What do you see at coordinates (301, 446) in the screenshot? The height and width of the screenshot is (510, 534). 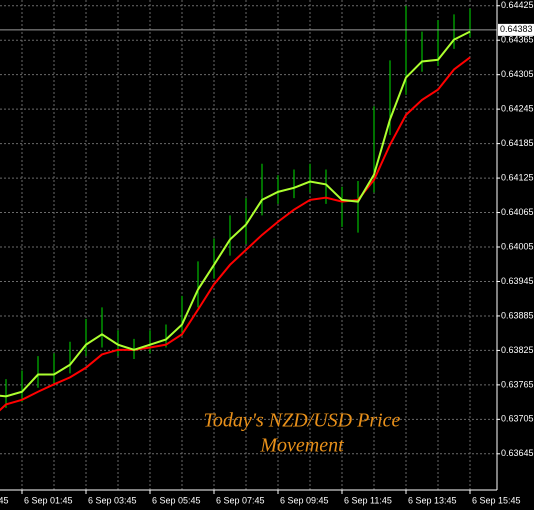 I see `annotation: Movement` at bounding box center [301, 446].